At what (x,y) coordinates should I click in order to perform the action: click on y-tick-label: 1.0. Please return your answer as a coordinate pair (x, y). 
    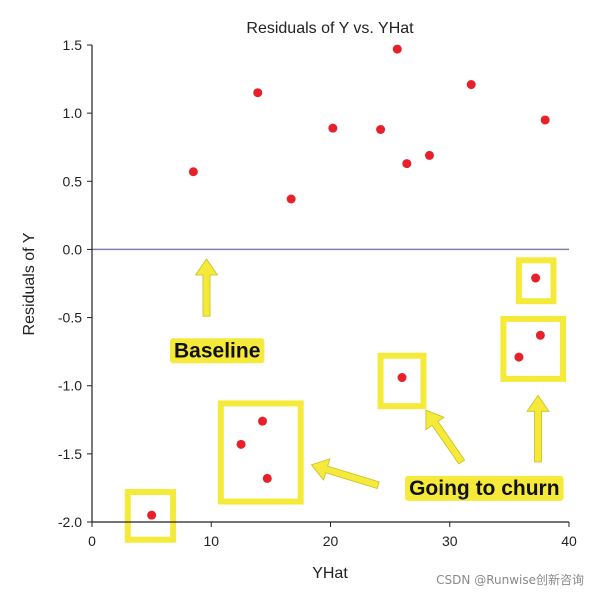
    Looking at the image, I should click on (73, 113).